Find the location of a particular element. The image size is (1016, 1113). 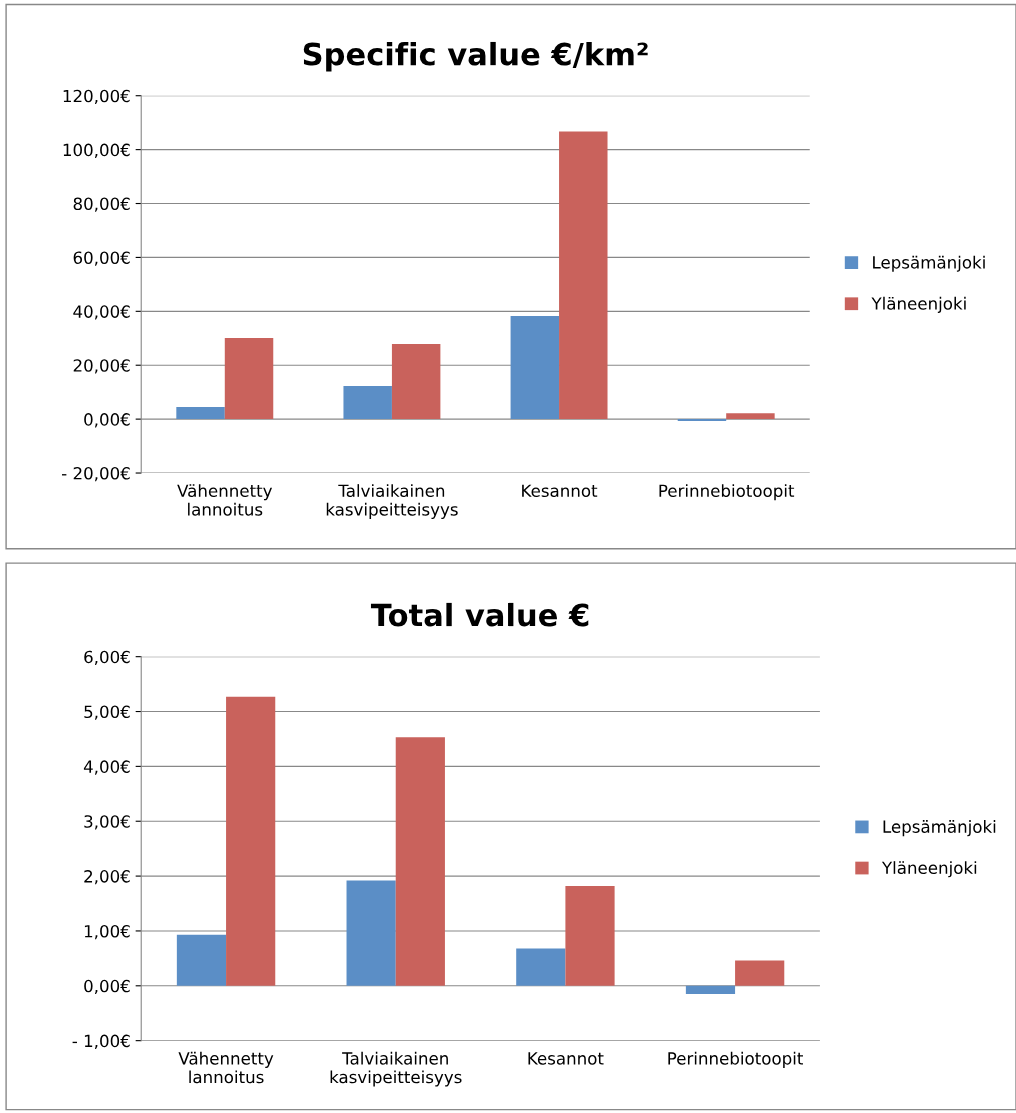

y-tick-label: 80,00€ is located at coordinates (101, 204).